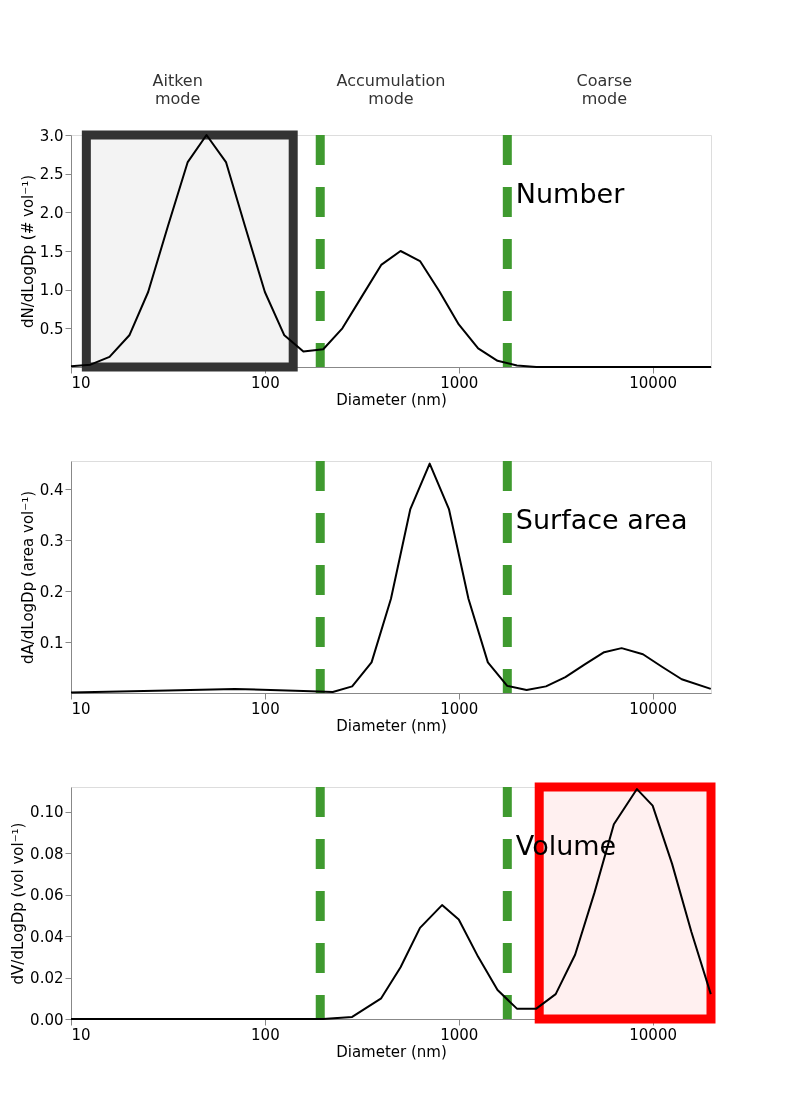  Describe the element at coordinates (51, 540) in the screenshot. I see `y-tick-label: 0.3` at that location.